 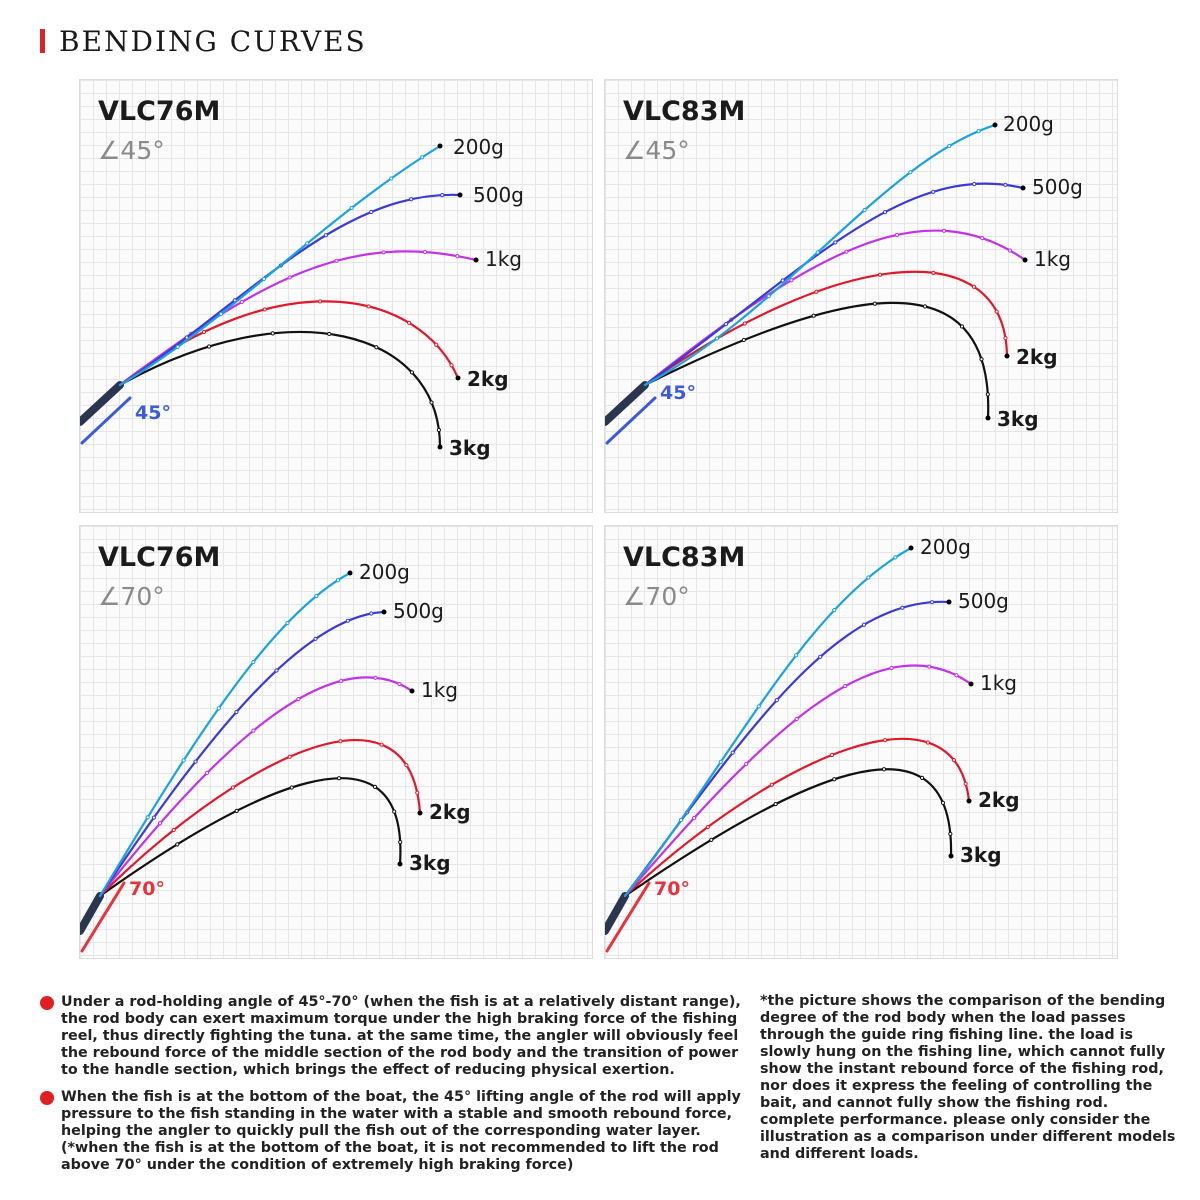 I want to click on rod-curve-2kg, so click(x=797, y=817).